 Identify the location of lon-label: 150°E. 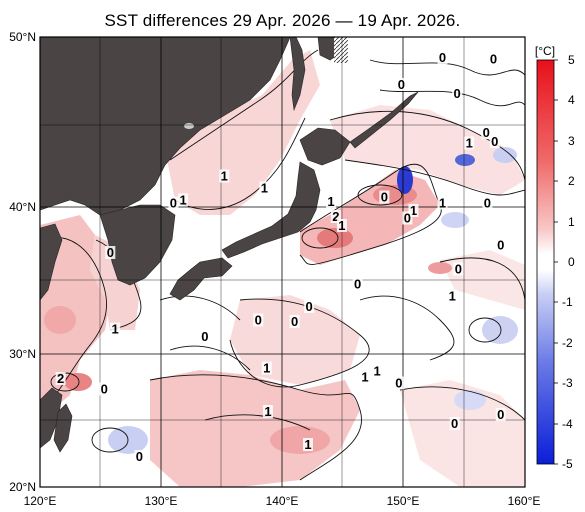
(403, 501).